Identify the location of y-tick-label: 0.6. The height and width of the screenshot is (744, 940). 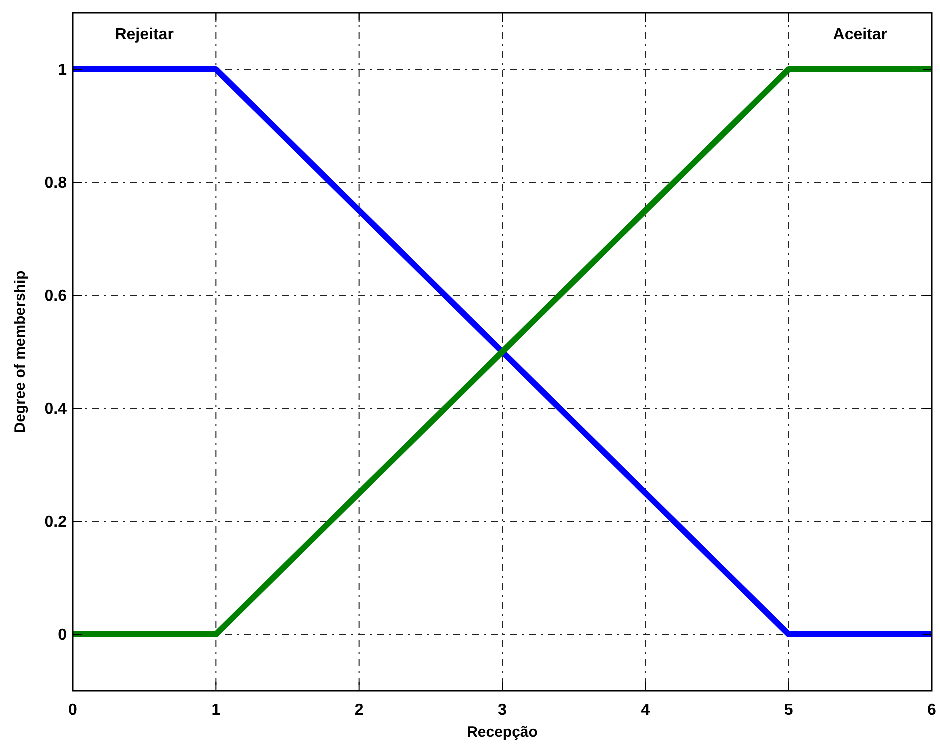
(56, 297).